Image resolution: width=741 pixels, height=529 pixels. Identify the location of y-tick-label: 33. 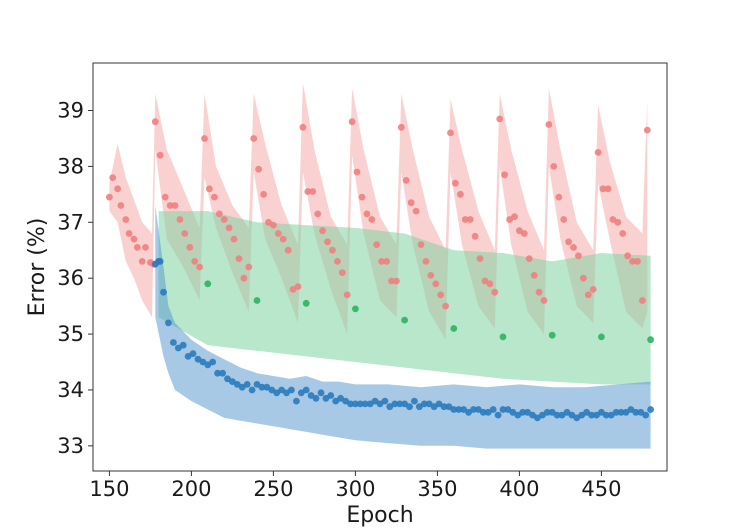
(70, 446).